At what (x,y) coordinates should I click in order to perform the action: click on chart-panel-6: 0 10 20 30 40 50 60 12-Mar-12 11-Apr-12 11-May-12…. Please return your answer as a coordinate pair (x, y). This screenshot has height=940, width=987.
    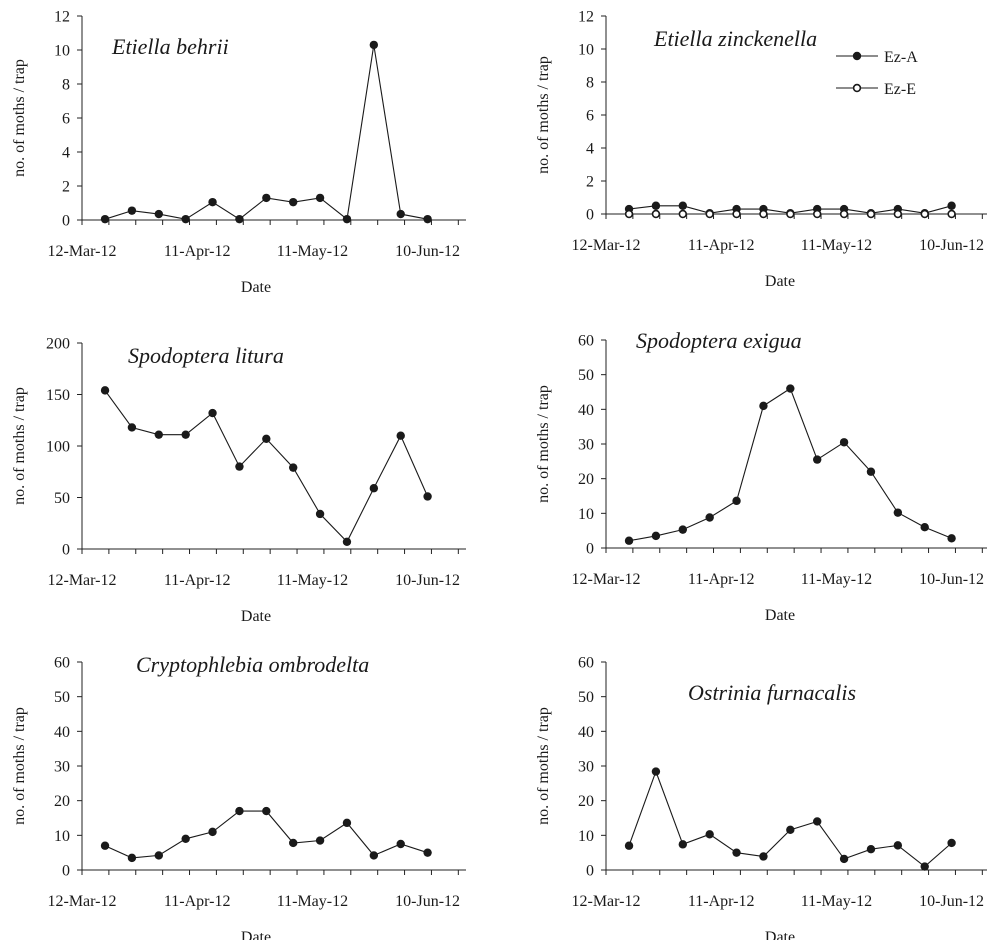
    Looking at the image, I should click on (761, 797).